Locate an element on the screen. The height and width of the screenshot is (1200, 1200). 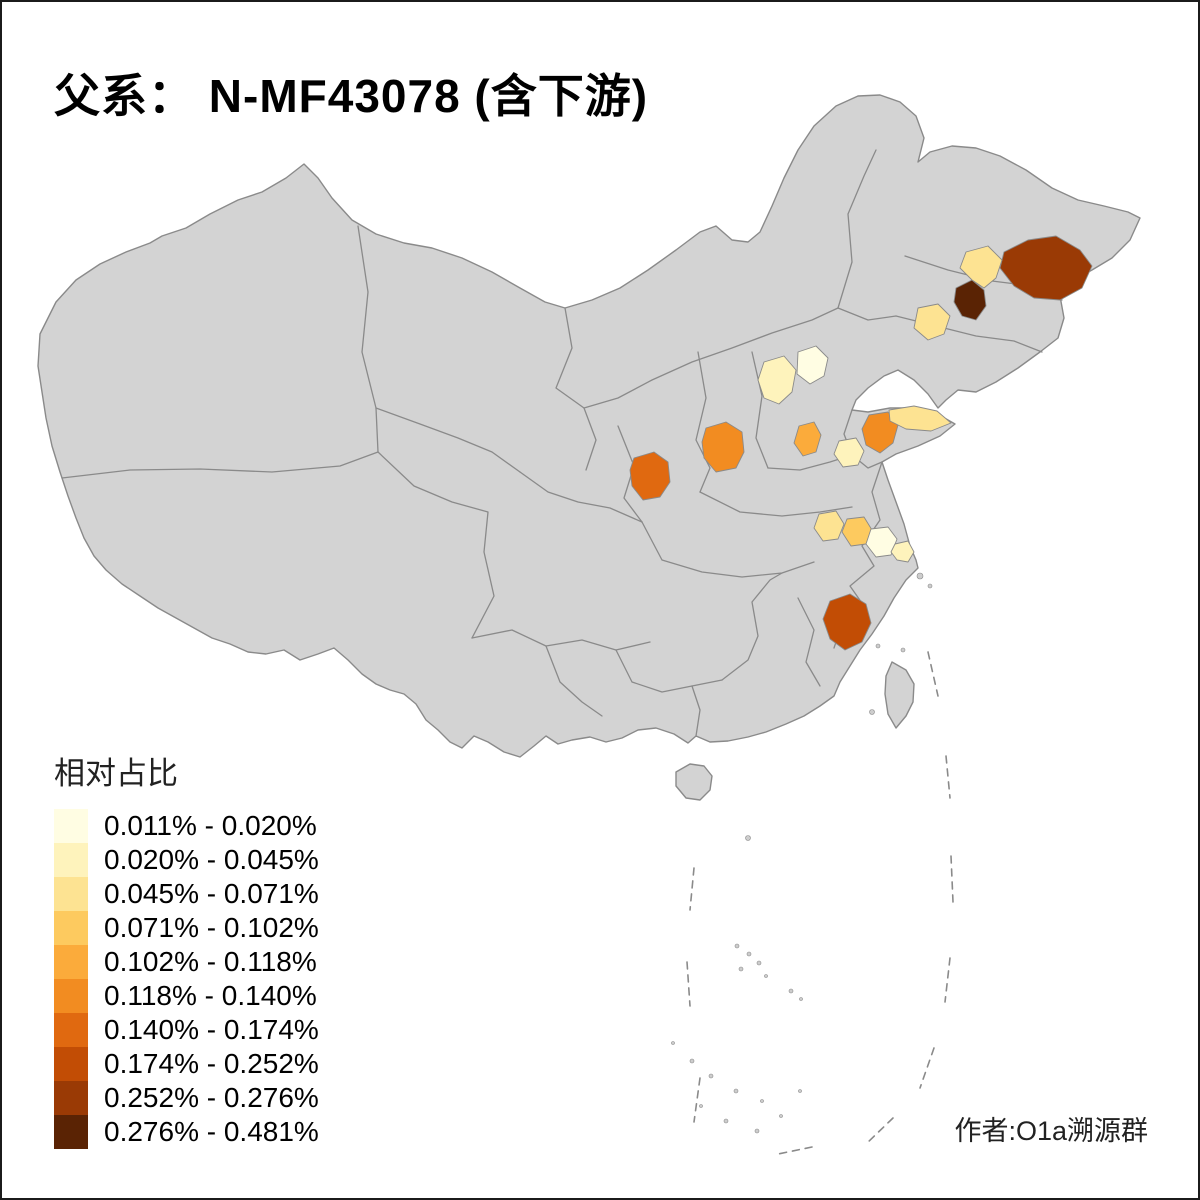
author-credit: 作者:O1a溯源群 is located at coordinates (1051, 1131).